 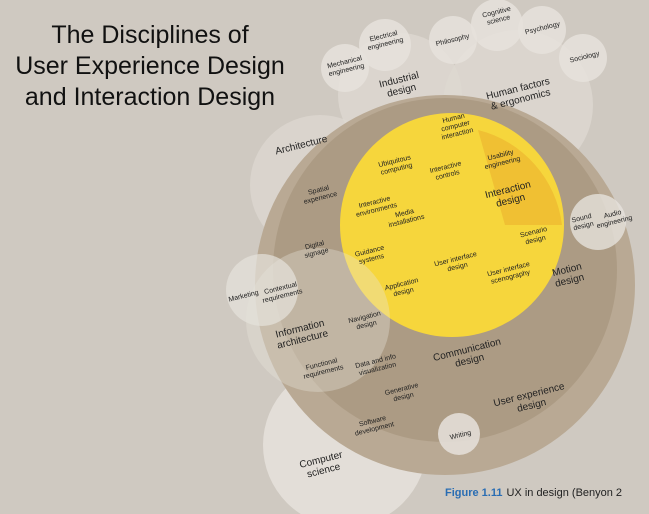 I want to click on label-application-design-line-2: design, so click(x=404, y=293).